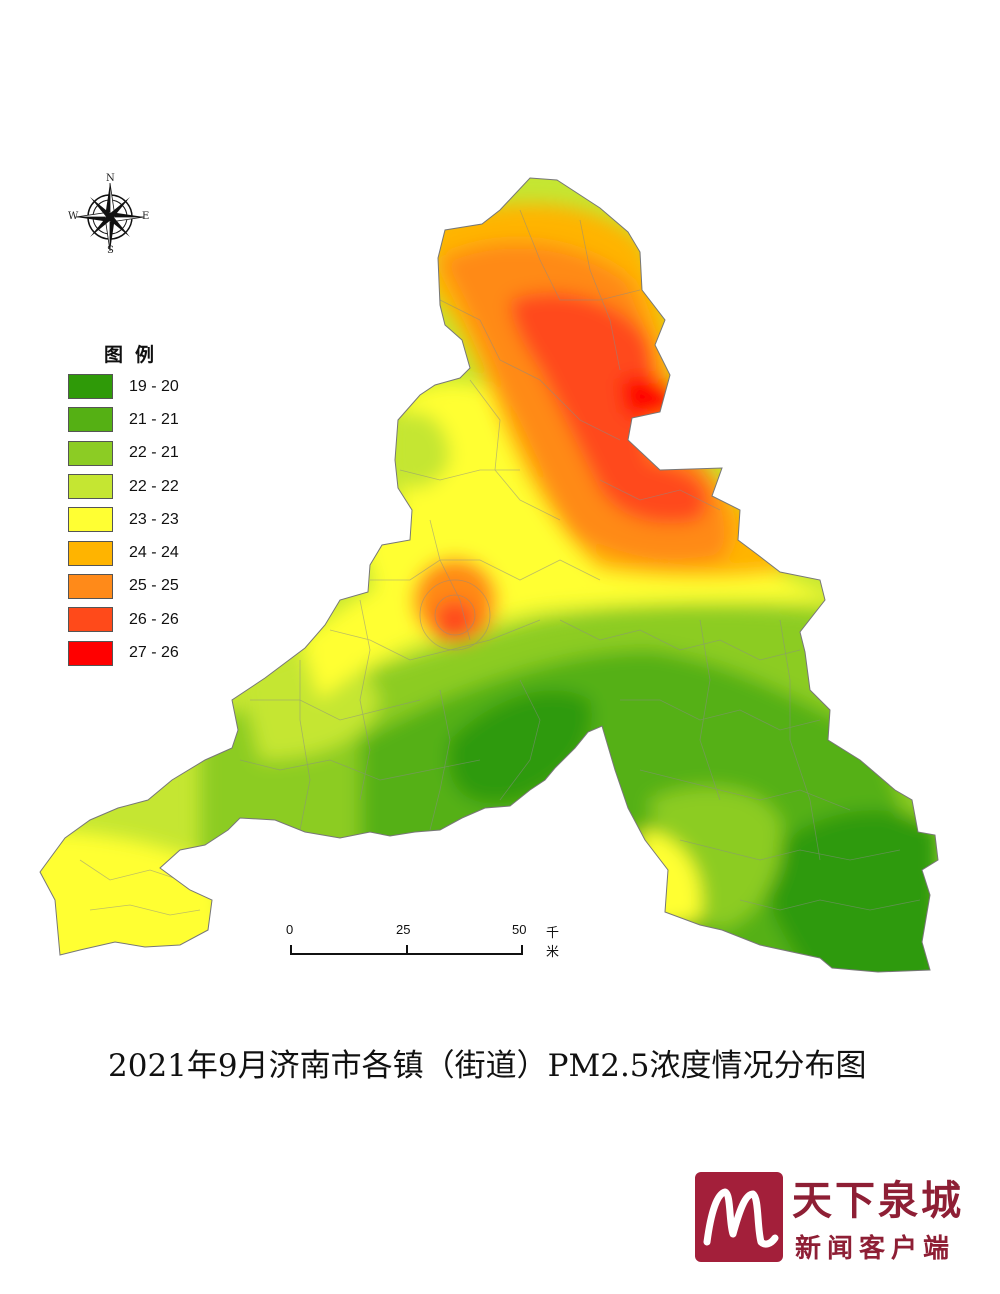 The image size is (1000, 1294). What do you see at coordinates (123, 386) in the screenshot?
I see `legend-item: 19 - 20` at bounding box center [123, 386].